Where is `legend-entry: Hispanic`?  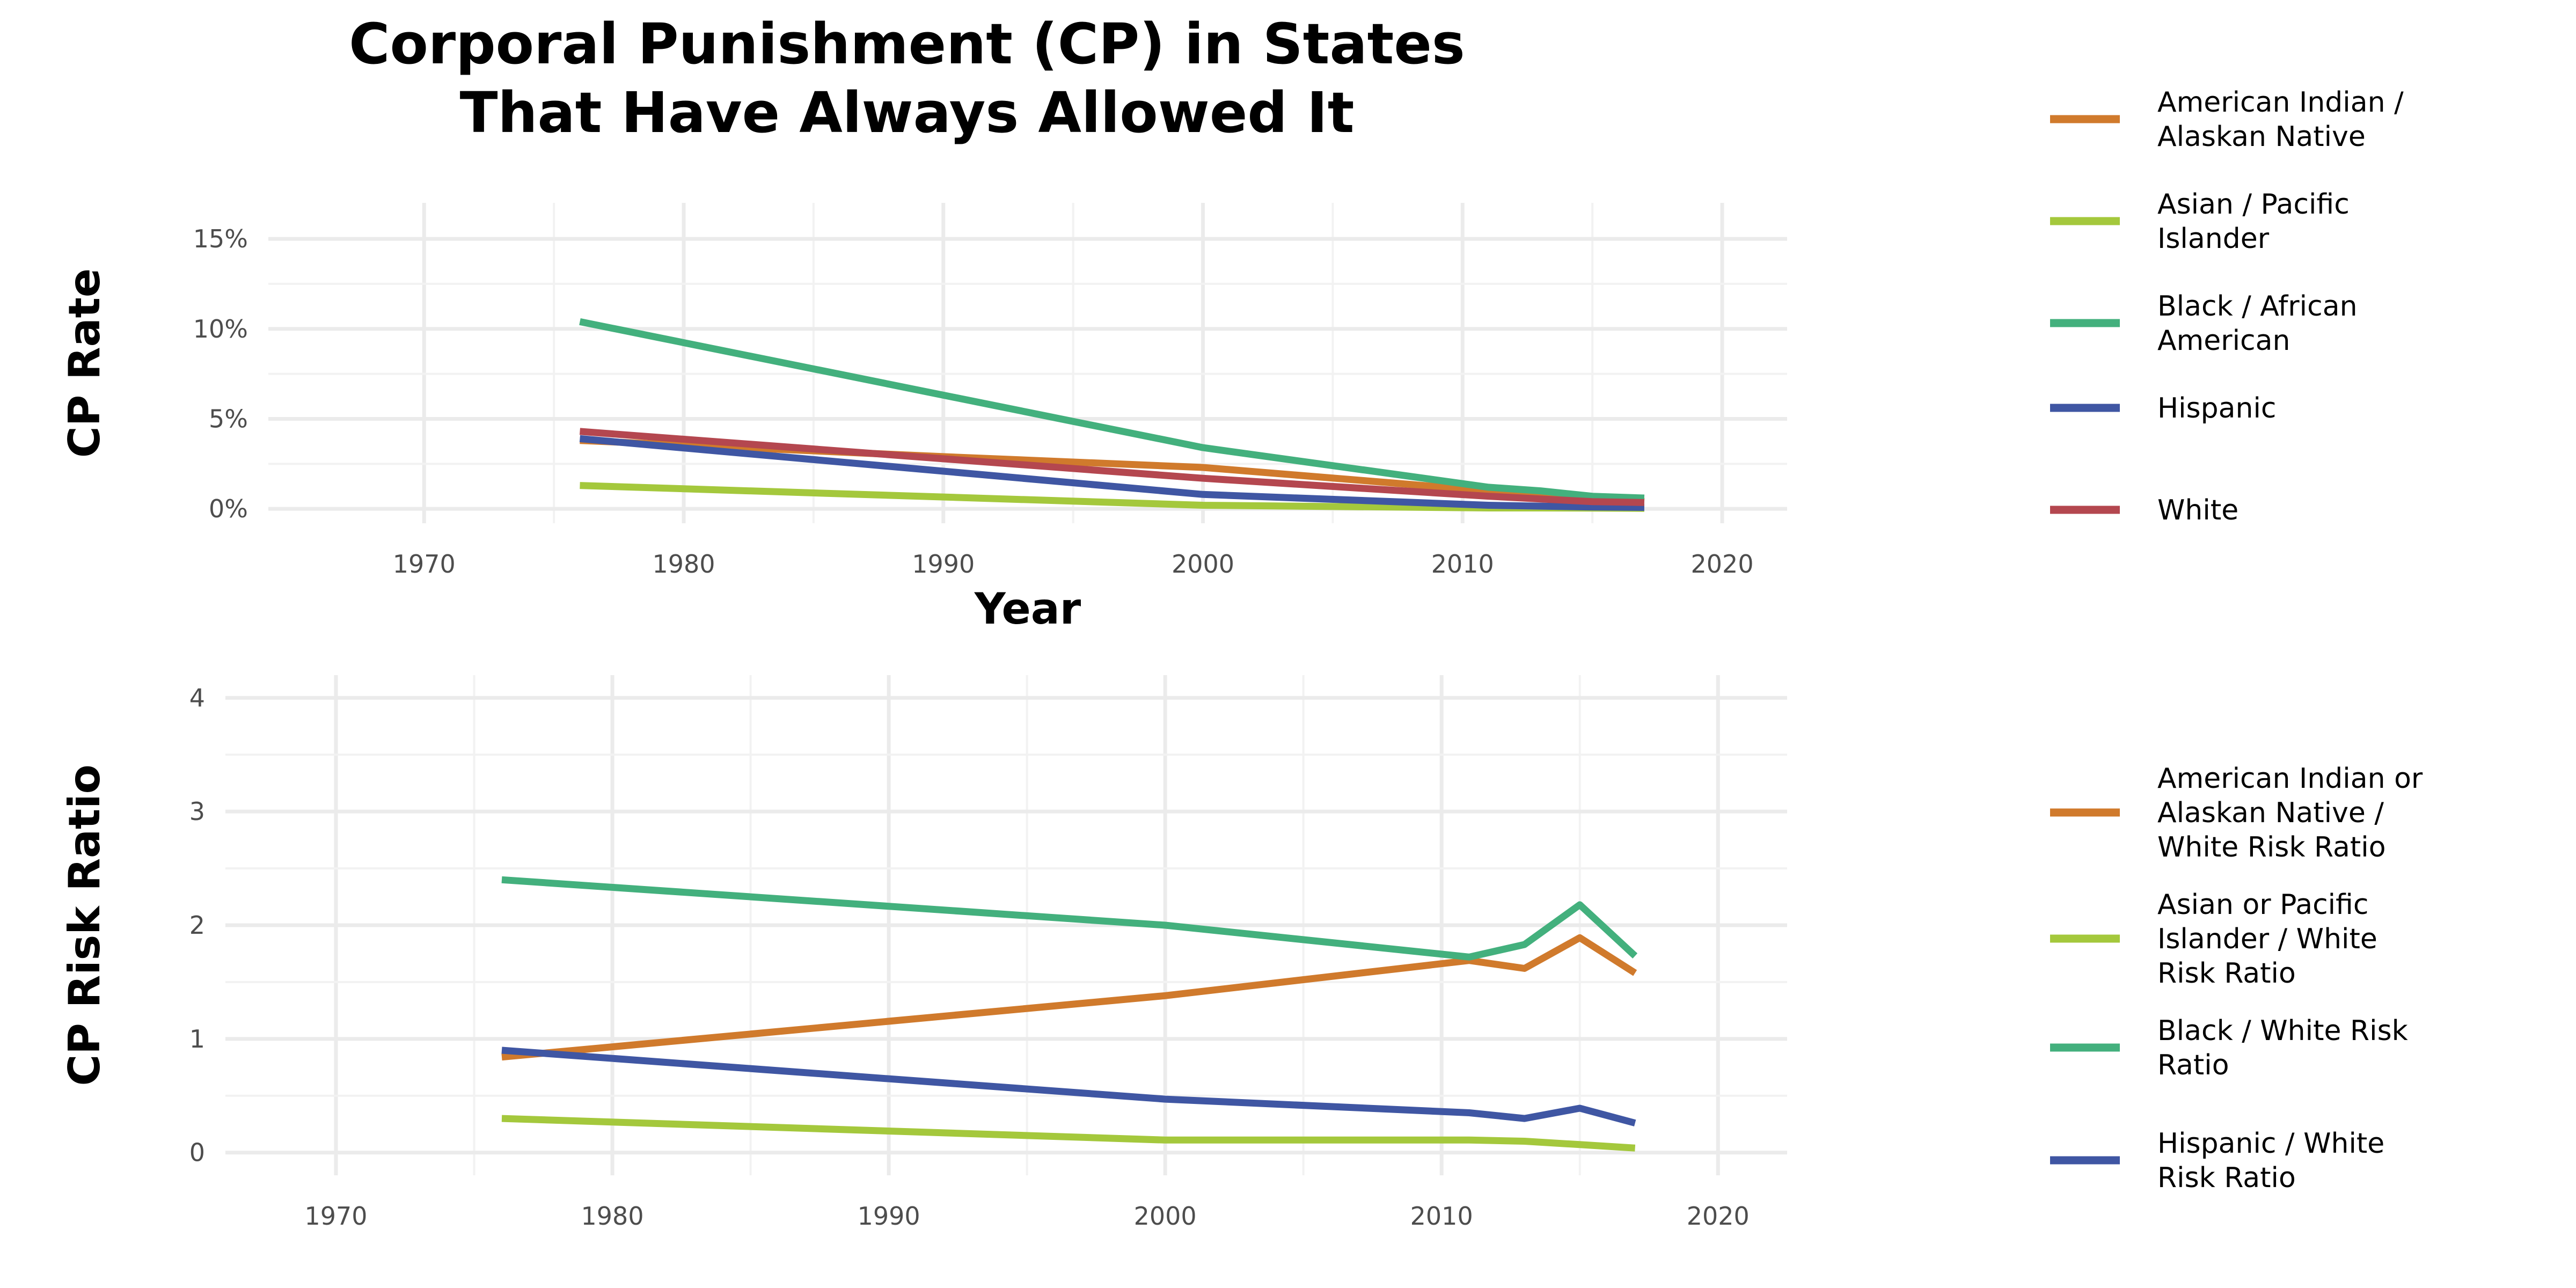 legend-entry: Hispanic is located at coordinates (2163, 408).